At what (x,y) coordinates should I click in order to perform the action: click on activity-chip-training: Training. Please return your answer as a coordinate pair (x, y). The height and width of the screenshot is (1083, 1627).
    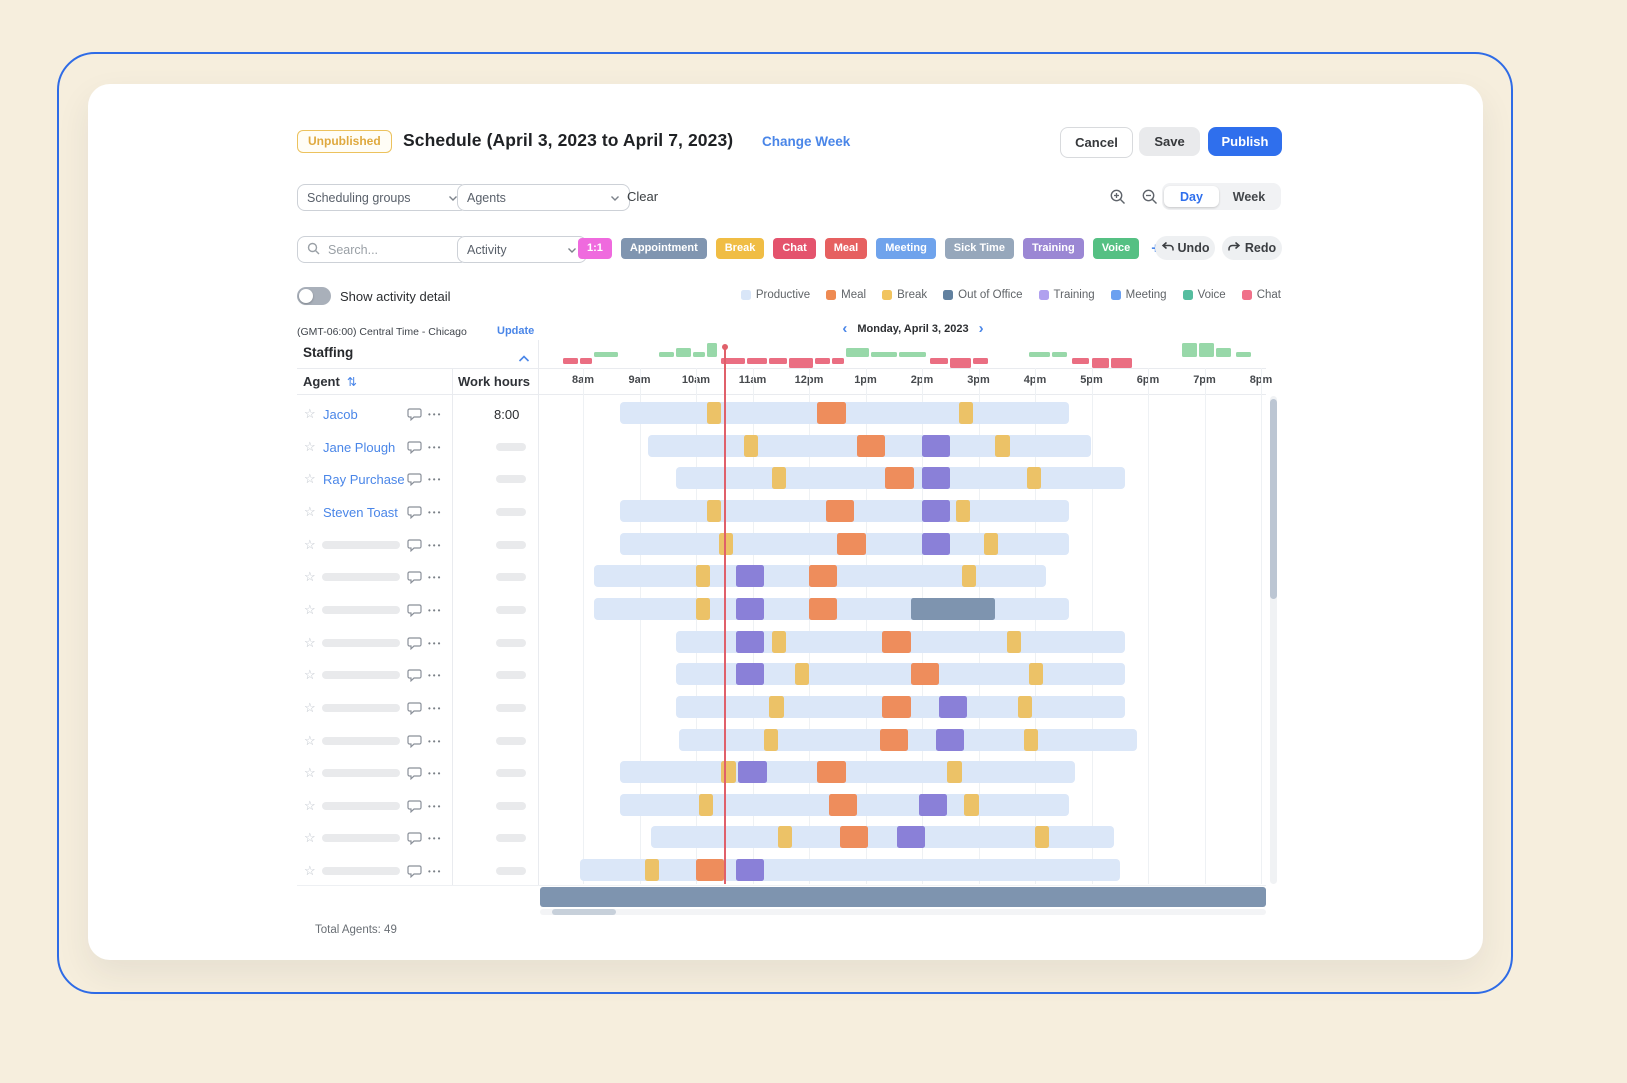
    Looking at the image, I should click on (1053, 248).